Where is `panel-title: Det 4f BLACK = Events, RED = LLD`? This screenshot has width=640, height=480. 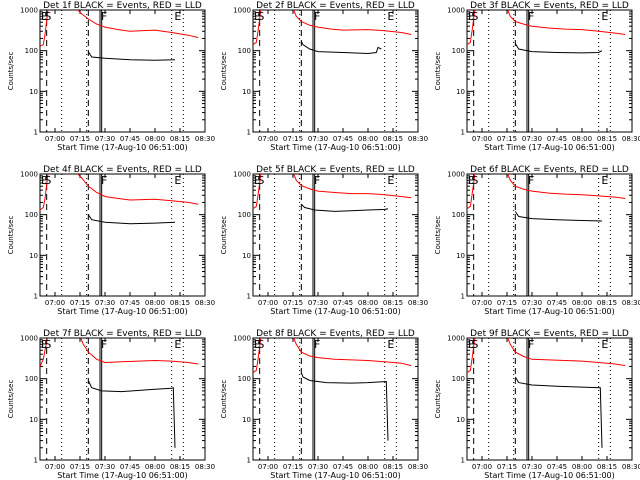 panel-title: Det 4f BLACK = Events, RED = LLD is located at coordinates (122, 170).